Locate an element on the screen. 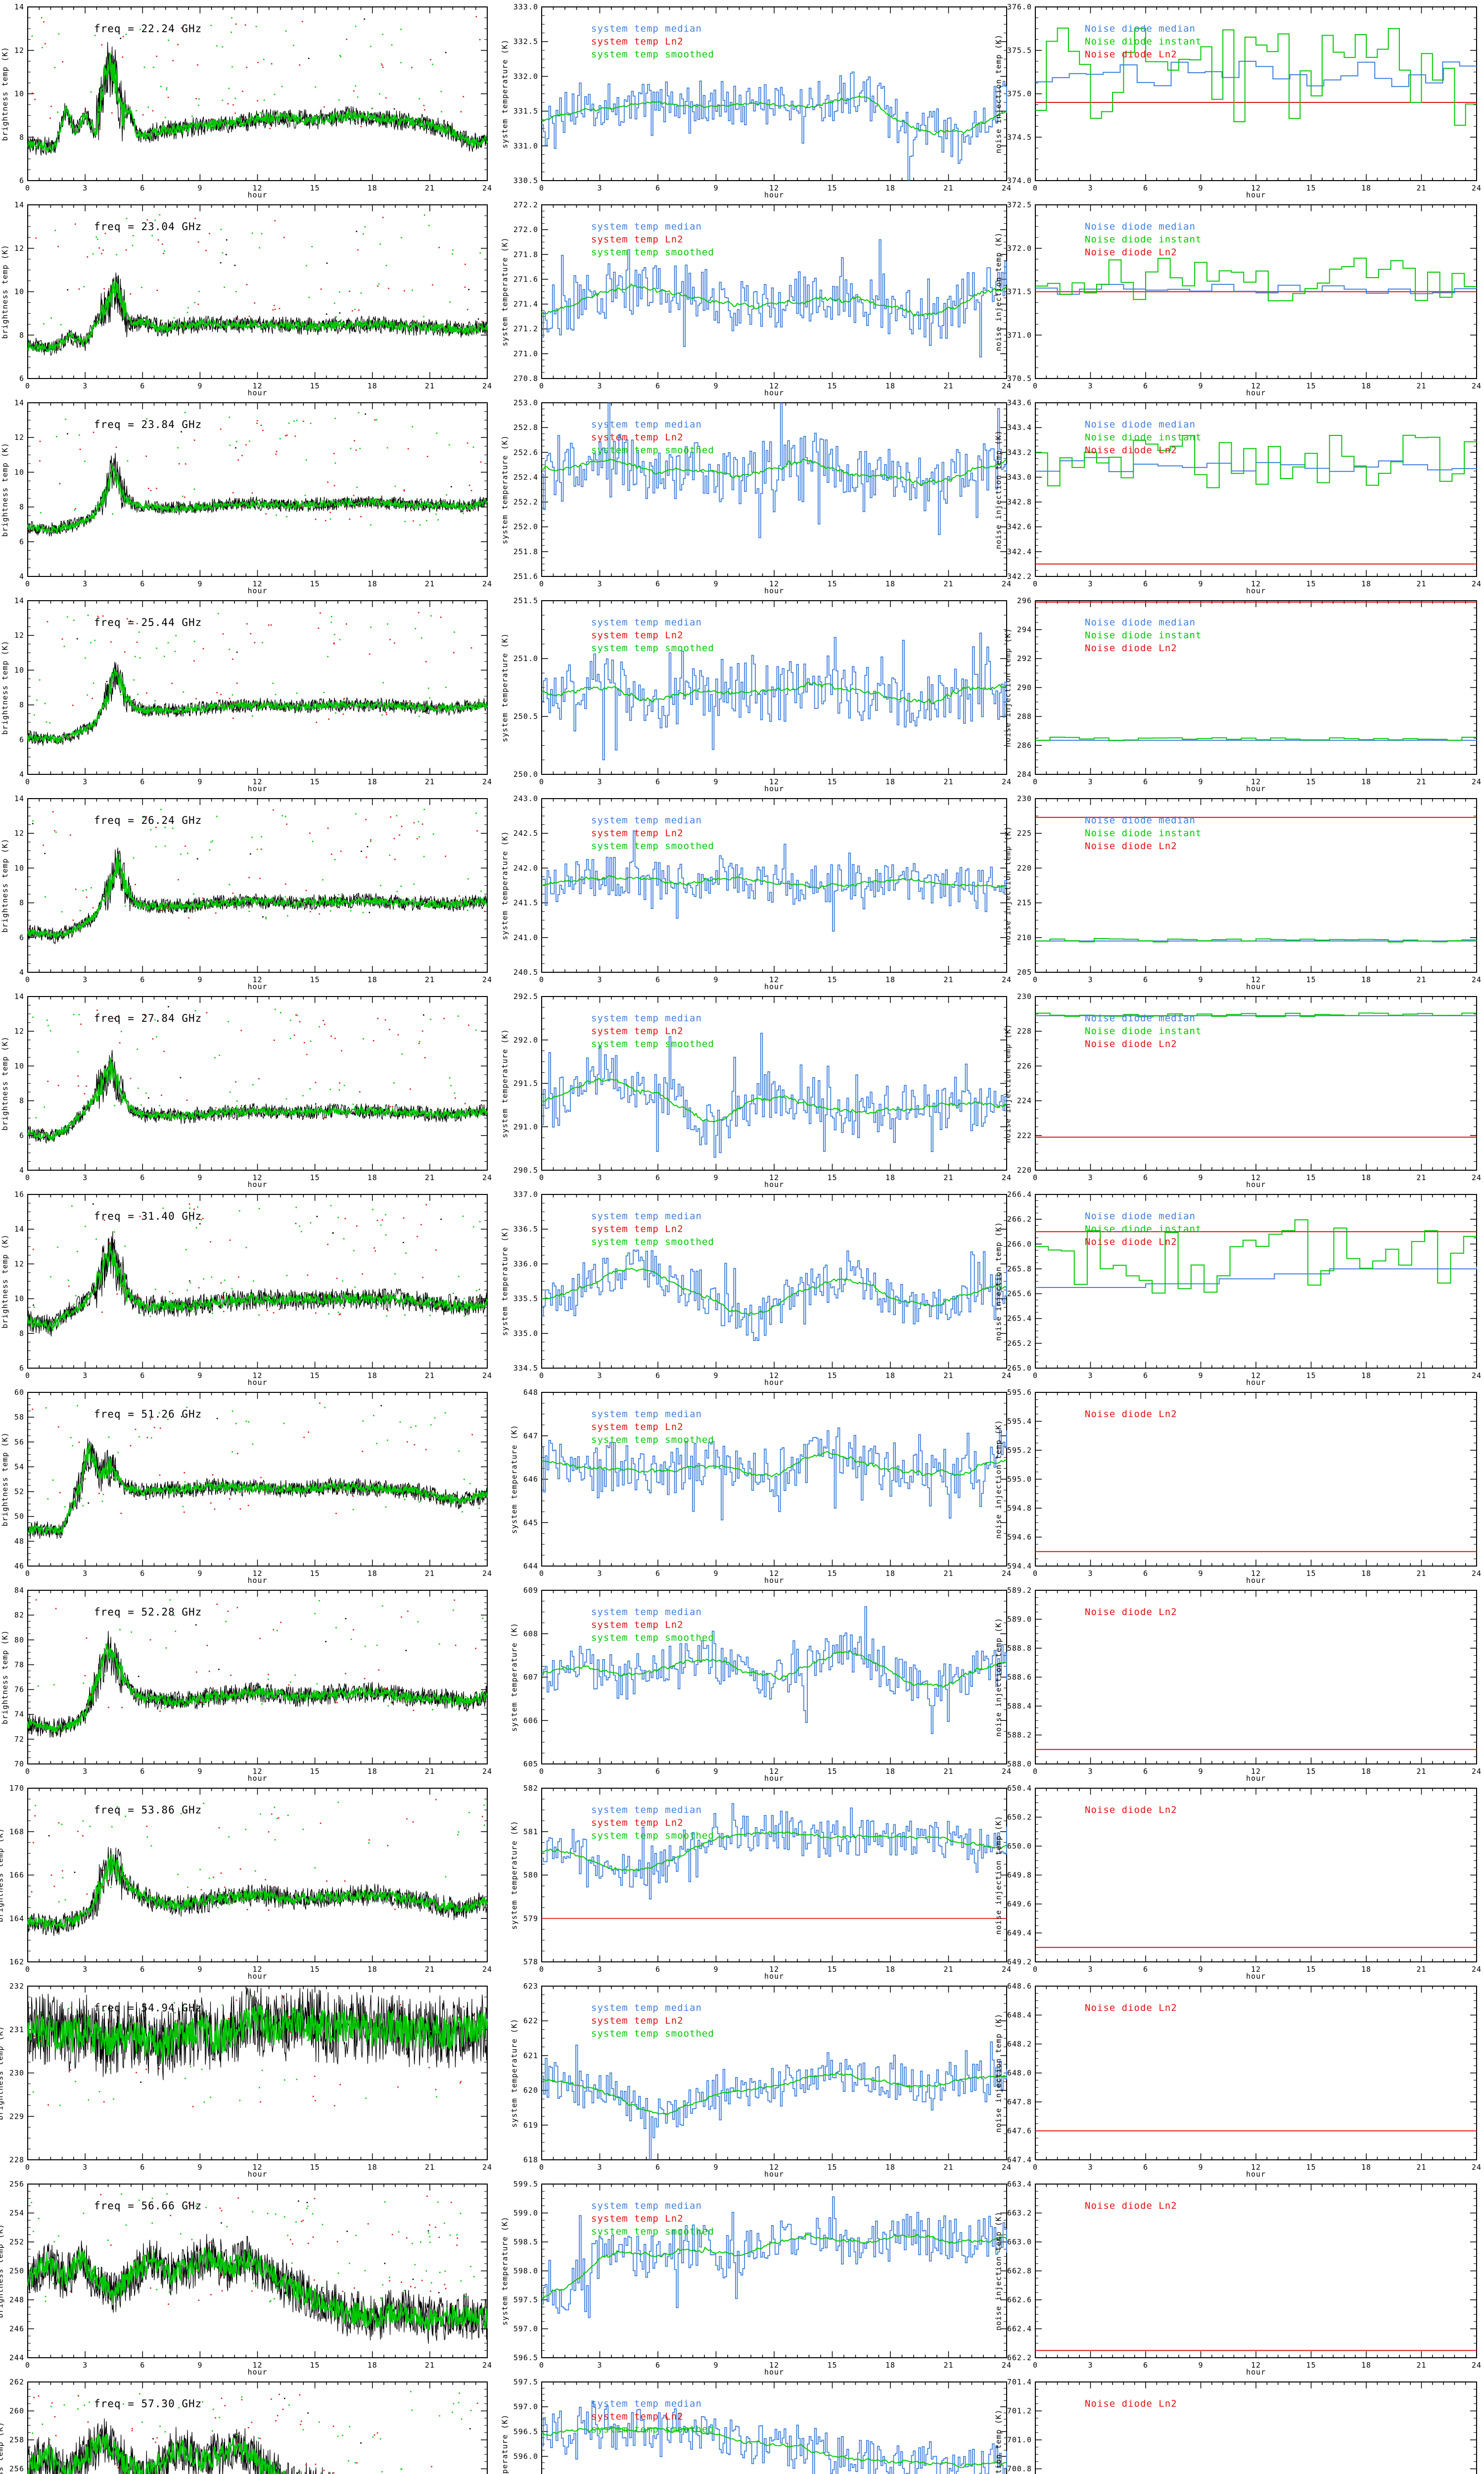 Image resolution: width=1484 pixels, height=2474 pixels. freq-title: freq = 26.24 GHz is located at coordinates (148, 820).